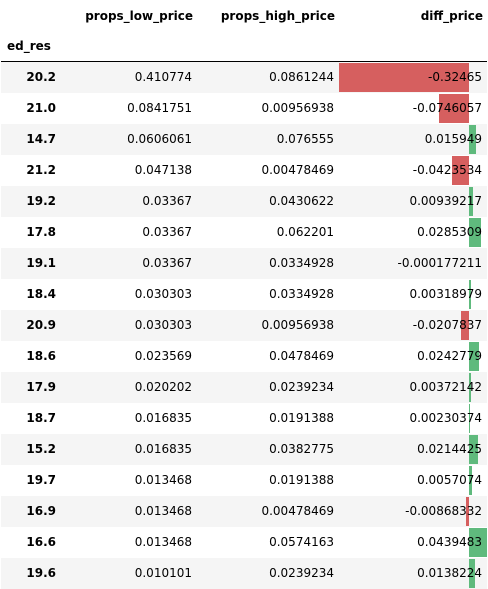  What do you see at coordinates (440, 262) in the screenshot?
I see `diff-price-value: -0.000177211` at bounding box center [440, 262].